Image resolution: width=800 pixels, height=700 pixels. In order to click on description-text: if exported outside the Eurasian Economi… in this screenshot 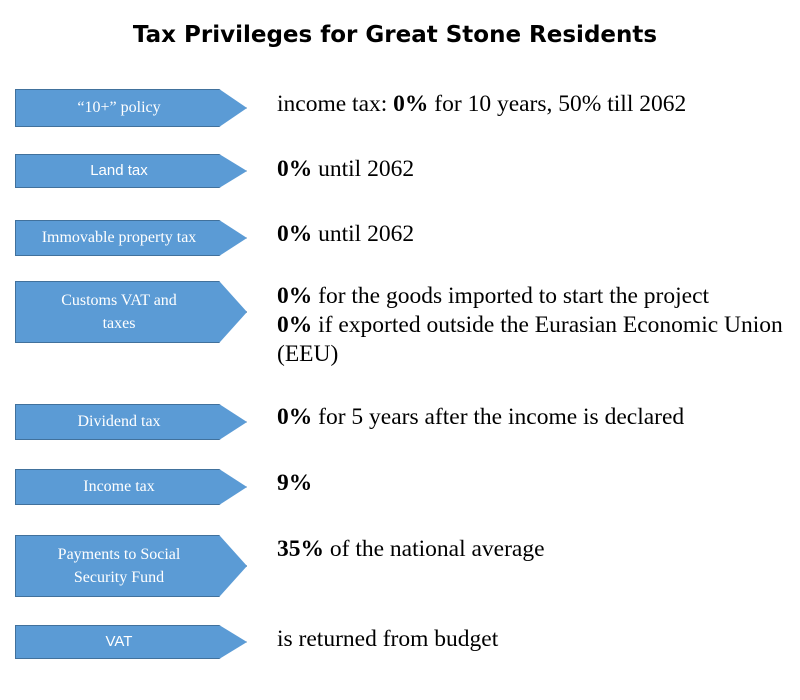, I will do `click(530, 339)`.